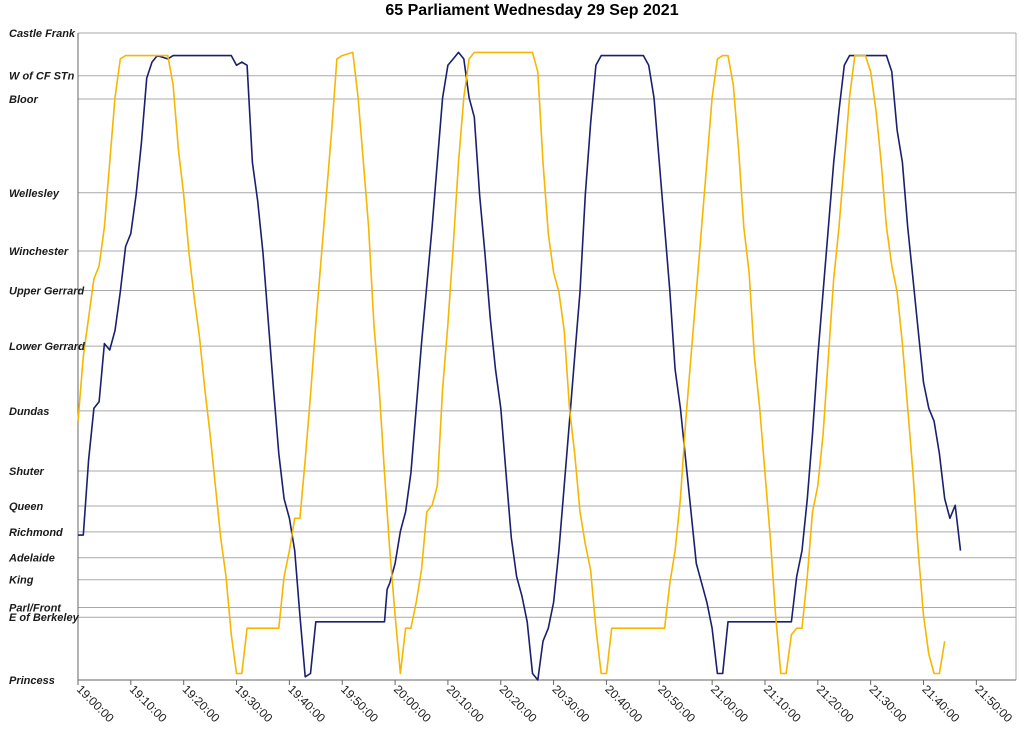  I want to click on stop-label: Lower Gerrard, so click(47, 347).